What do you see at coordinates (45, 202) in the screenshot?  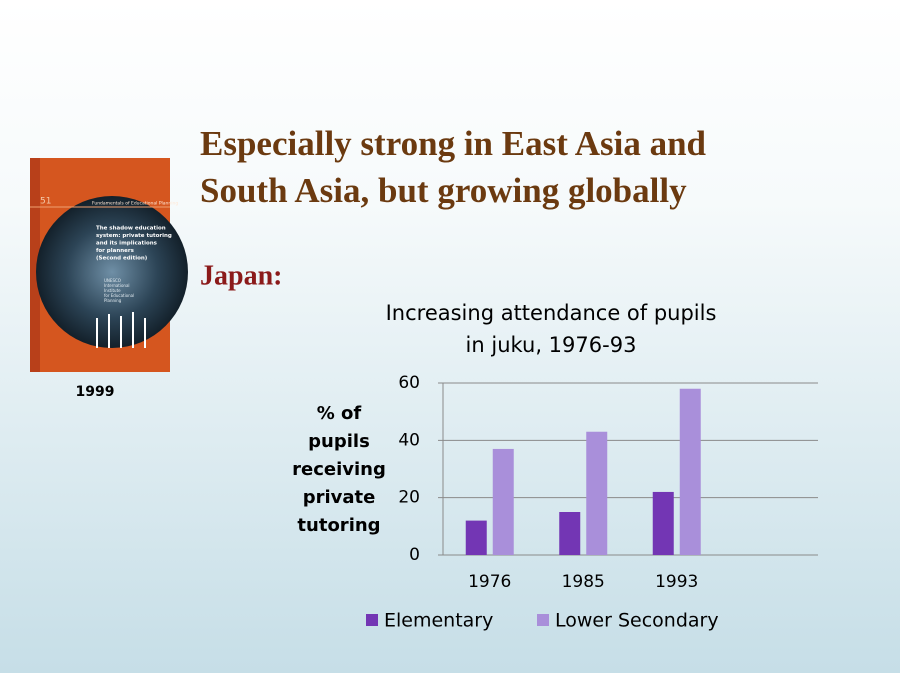 I see `cover-number: 51` at bounding box center [45, 202].